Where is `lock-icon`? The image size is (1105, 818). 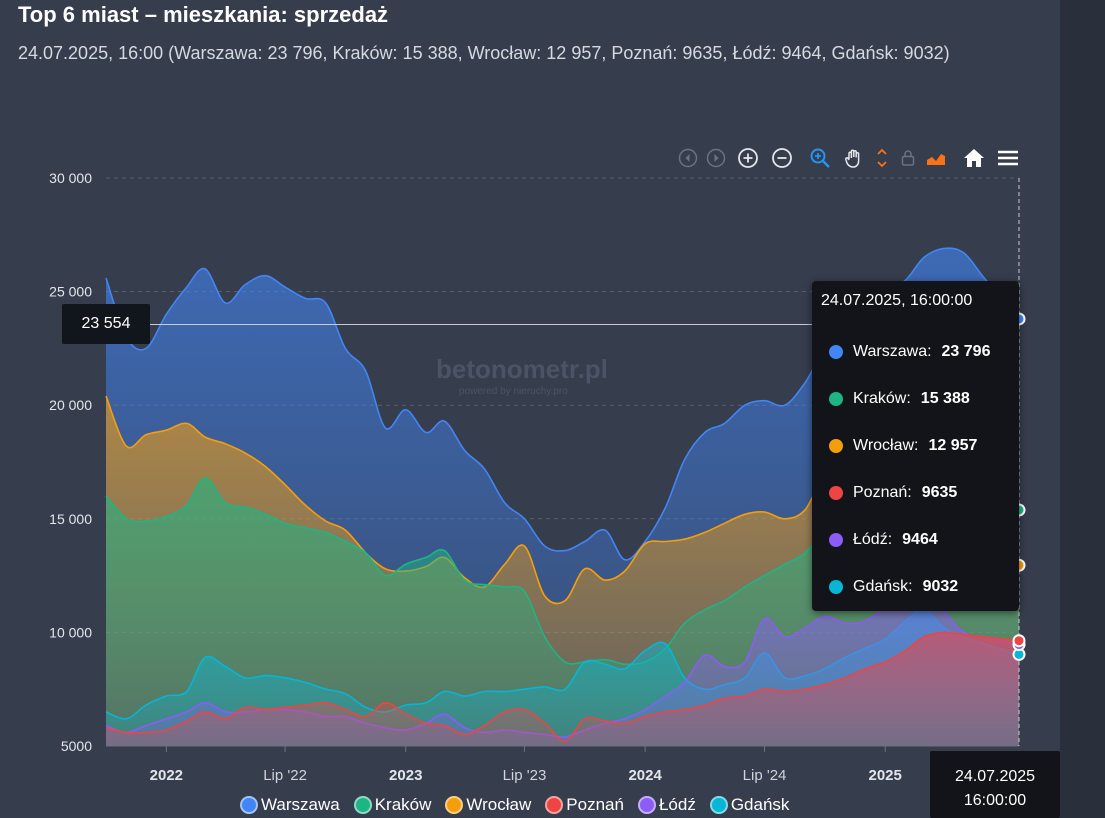 lock-icon is located at coordinates (908, 158).